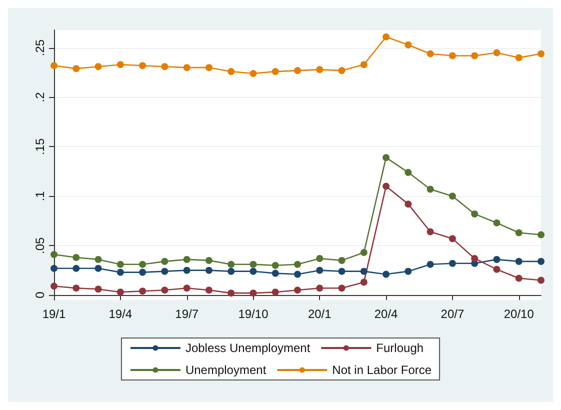  Describe the element at coordinates (226, 370) in the screenshot. I see `legend-label: Unemployment` at that location.